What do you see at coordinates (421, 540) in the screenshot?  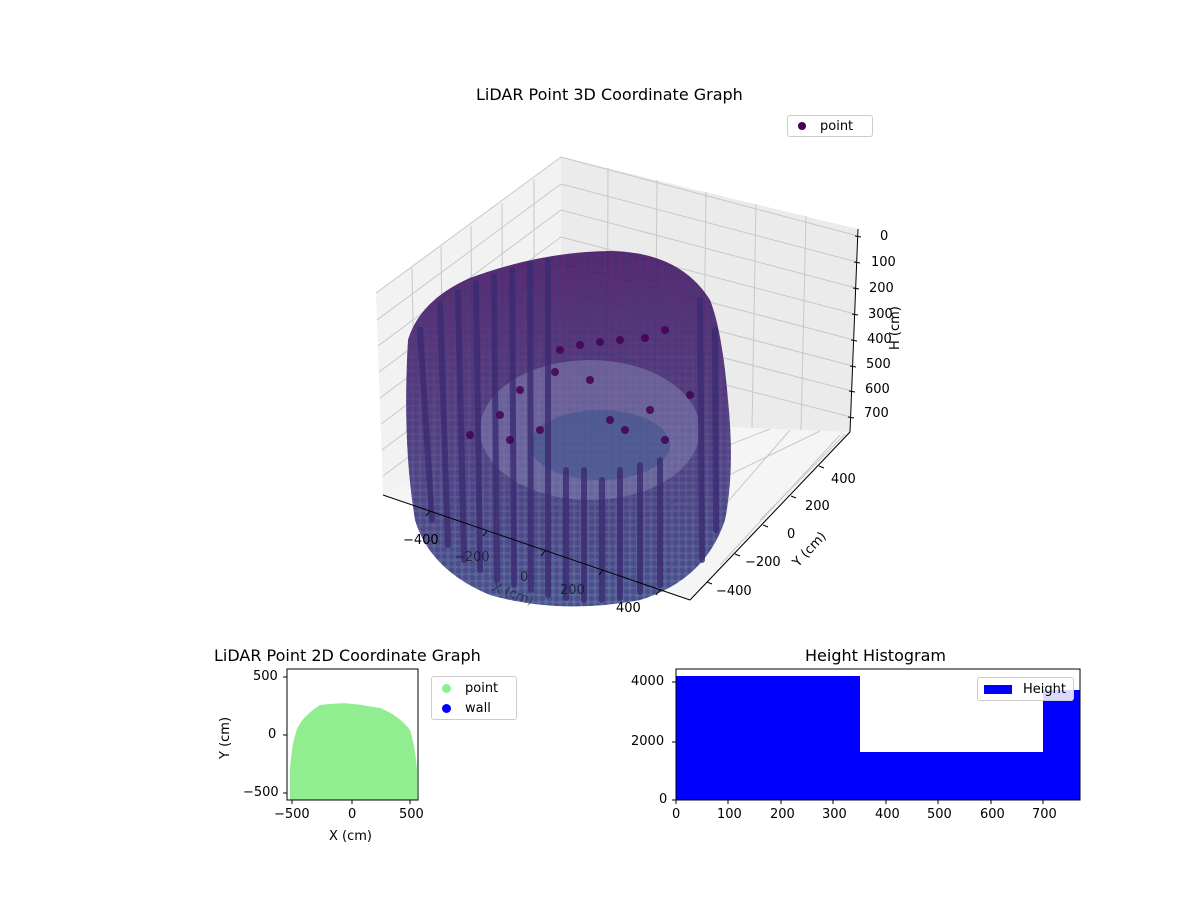 I see `x-tick: −400` at bounding box center [421, 540].